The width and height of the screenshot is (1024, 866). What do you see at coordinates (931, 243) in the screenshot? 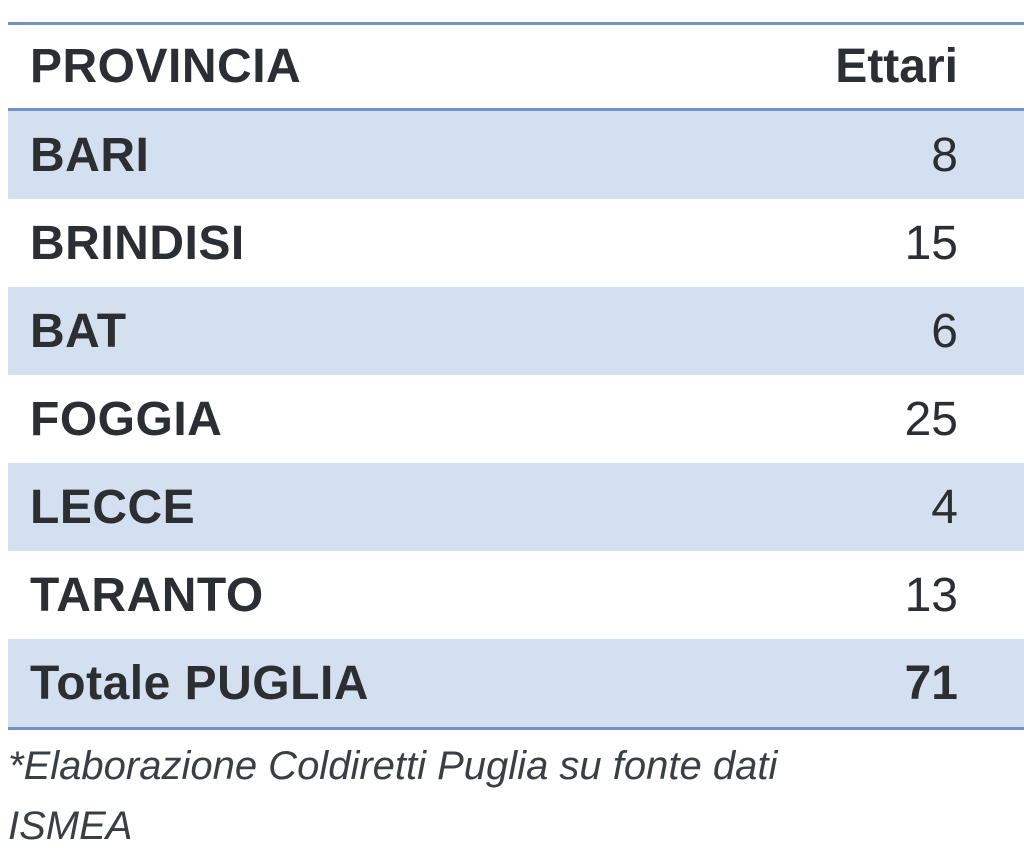
I see `row-hectares: 15` at bounding box center [931, 243].